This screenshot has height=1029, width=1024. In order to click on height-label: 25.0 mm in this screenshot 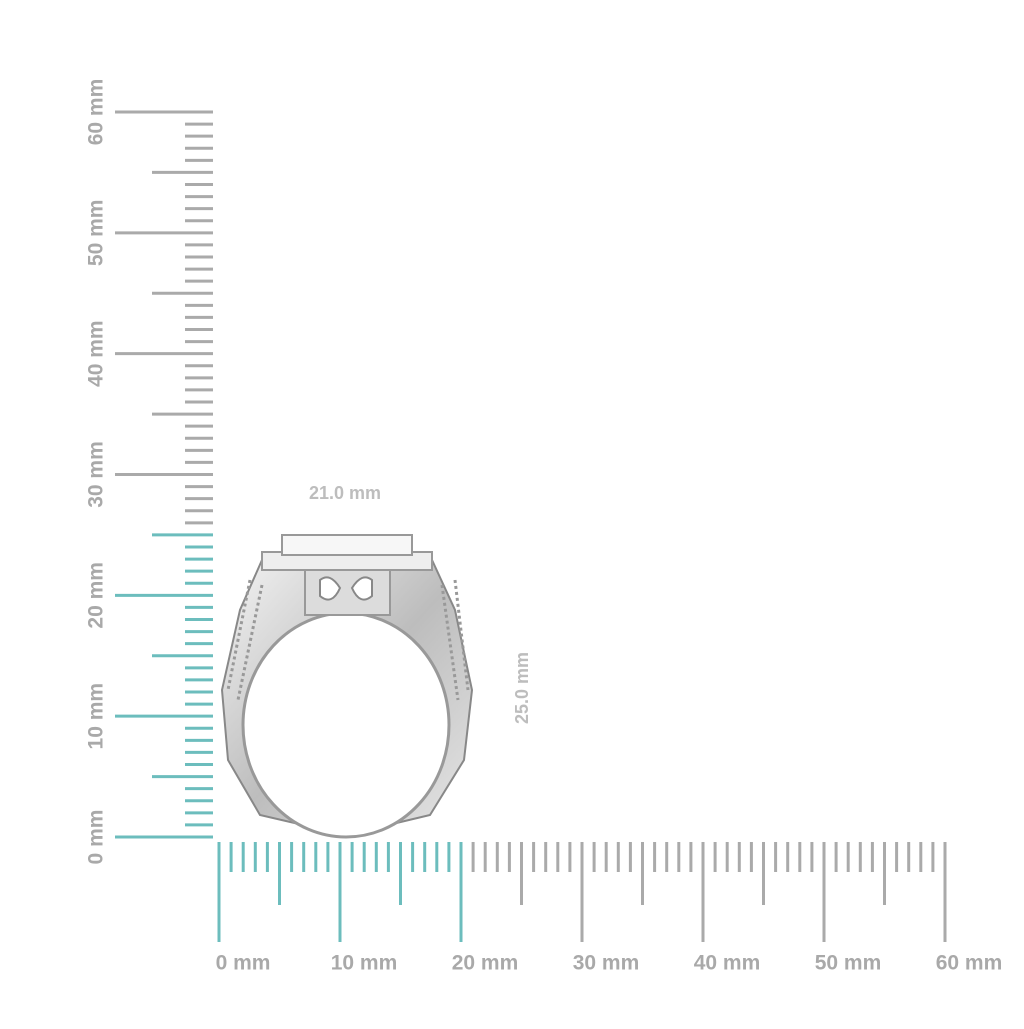, I will do `click(522, 688)`.